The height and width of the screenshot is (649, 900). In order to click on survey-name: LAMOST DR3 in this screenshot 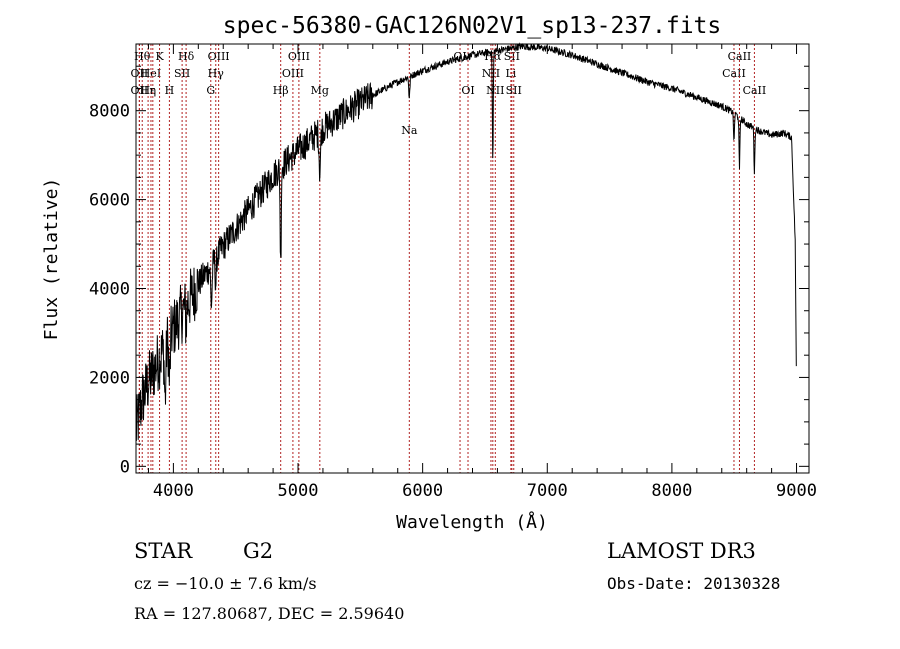, I will do `click(681, 551)`.